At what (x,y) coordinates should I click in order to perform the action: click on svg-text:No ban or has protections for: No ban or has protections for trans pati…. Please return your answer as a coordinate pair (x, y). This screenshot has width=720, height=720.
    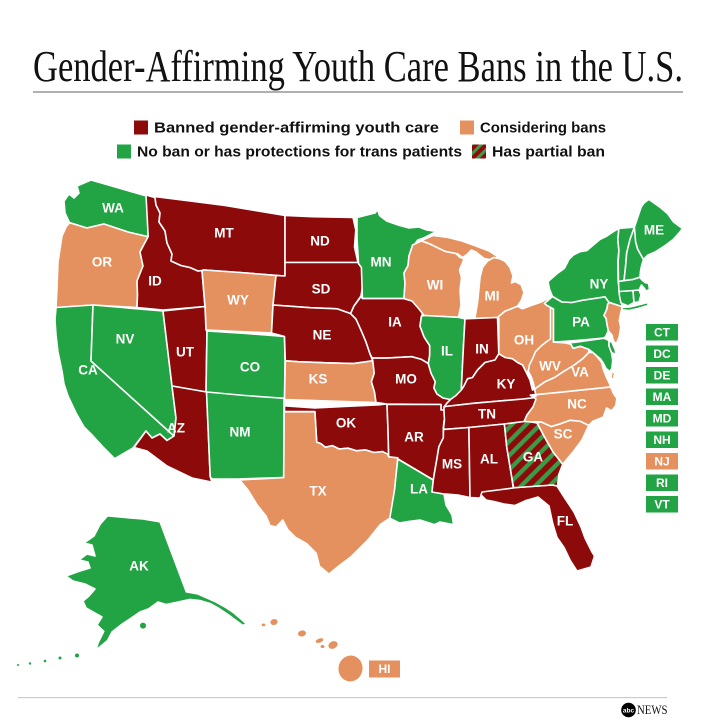
    Looking at the image, I should click on (299, 153).